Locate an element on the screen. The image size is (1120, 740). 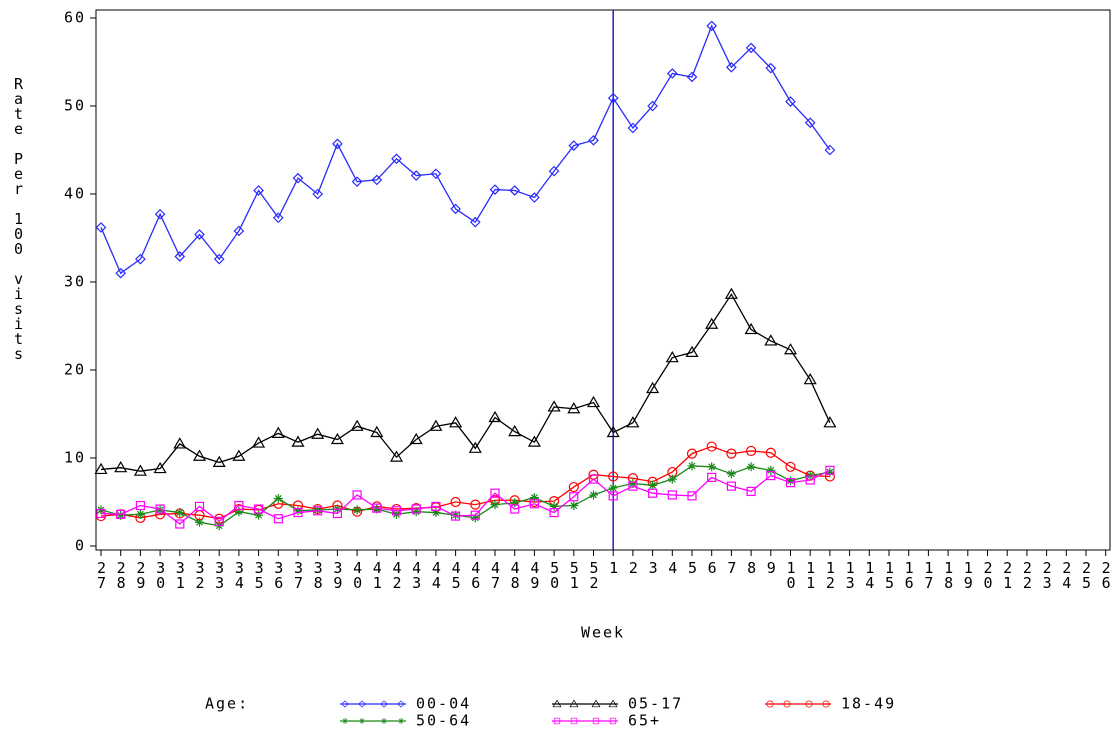
x-tick-label: 8 is located at coordinates (752, 566).